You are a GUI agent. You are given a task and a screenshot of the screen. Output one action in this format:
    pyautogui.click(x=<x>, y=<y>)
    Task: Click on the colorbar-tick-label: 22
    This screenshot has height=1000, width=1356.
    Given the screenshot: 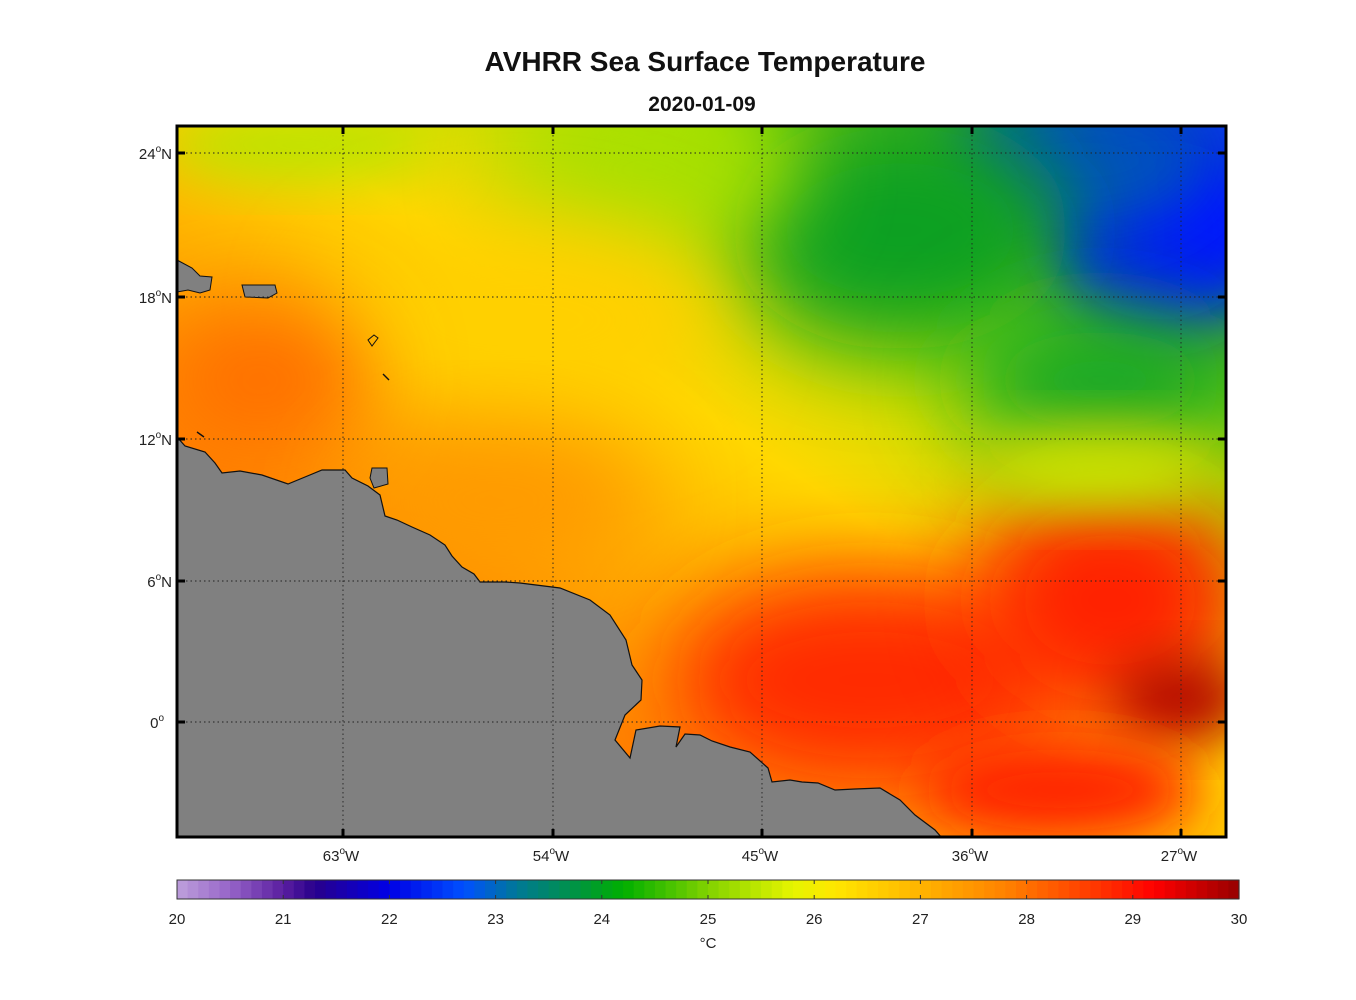 What is the action you would take?
    pyautogui.click(x=389, y=919)
    